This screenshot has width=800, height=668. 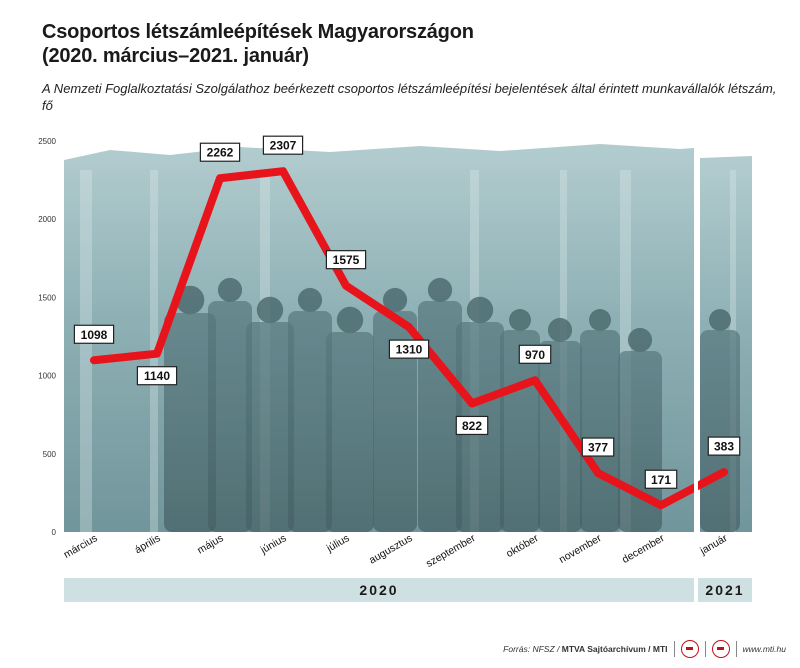 I want to click on data-label-text: 383, so click(x=724, y=447).